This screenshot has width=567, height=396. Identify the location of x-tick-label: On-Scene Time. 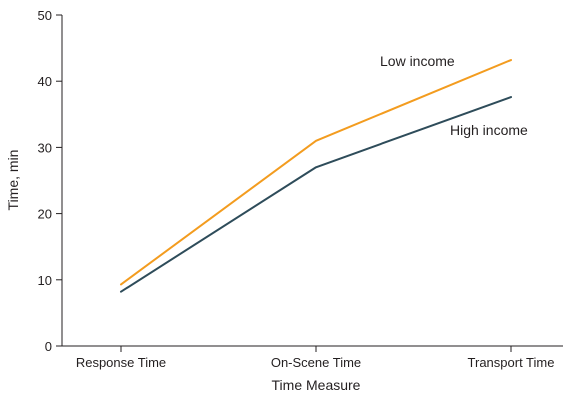
(316, 362).